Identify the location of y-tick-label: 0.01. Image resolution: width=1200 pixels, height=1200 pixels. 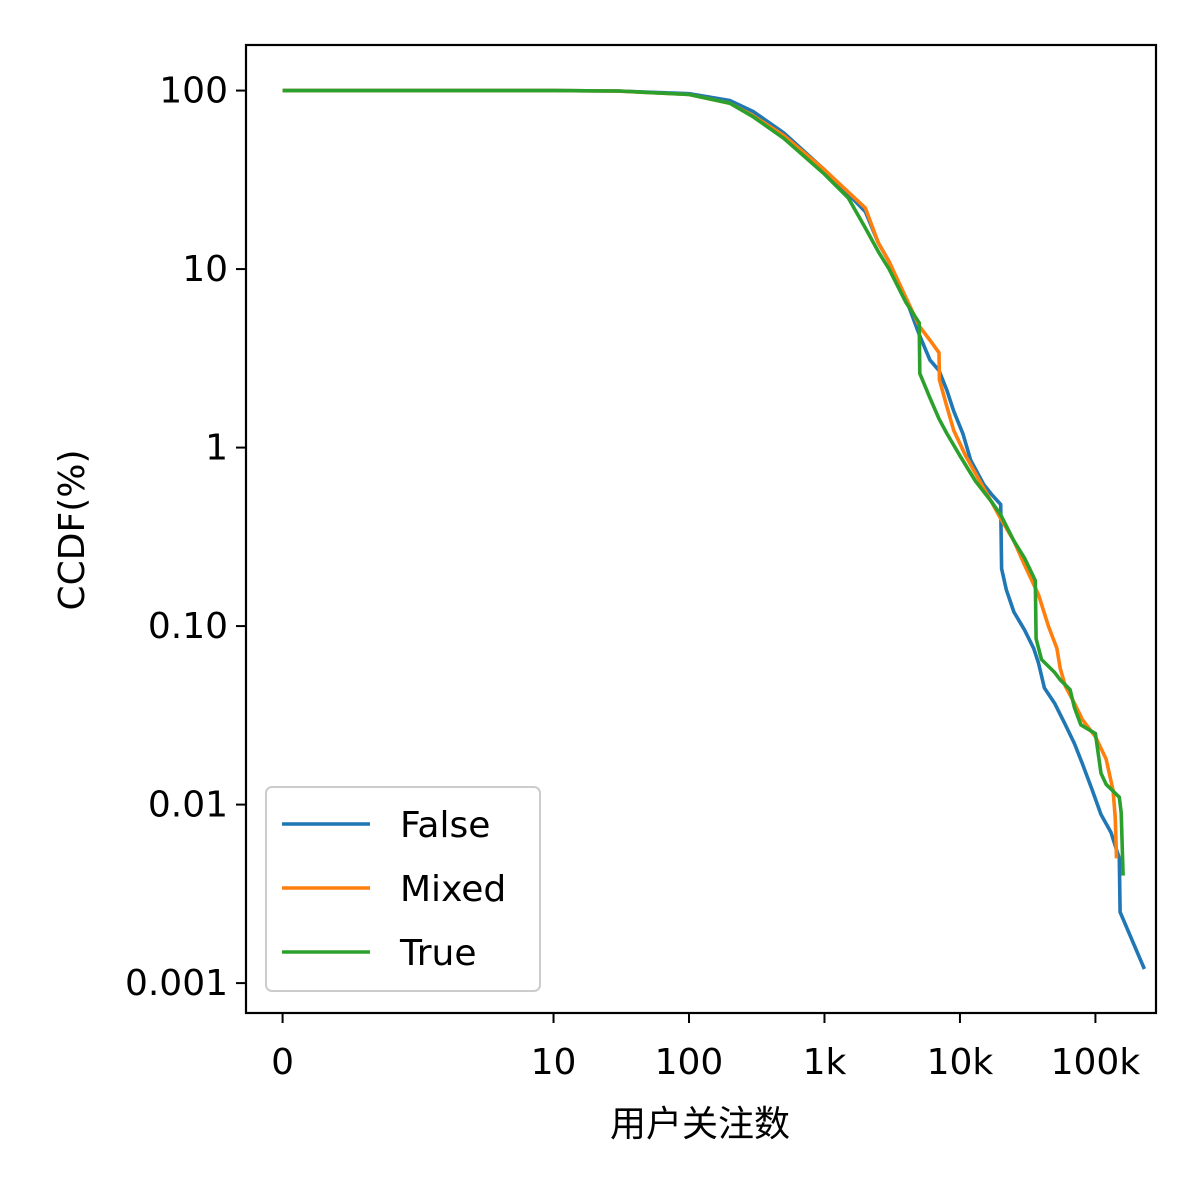
(188, 805).